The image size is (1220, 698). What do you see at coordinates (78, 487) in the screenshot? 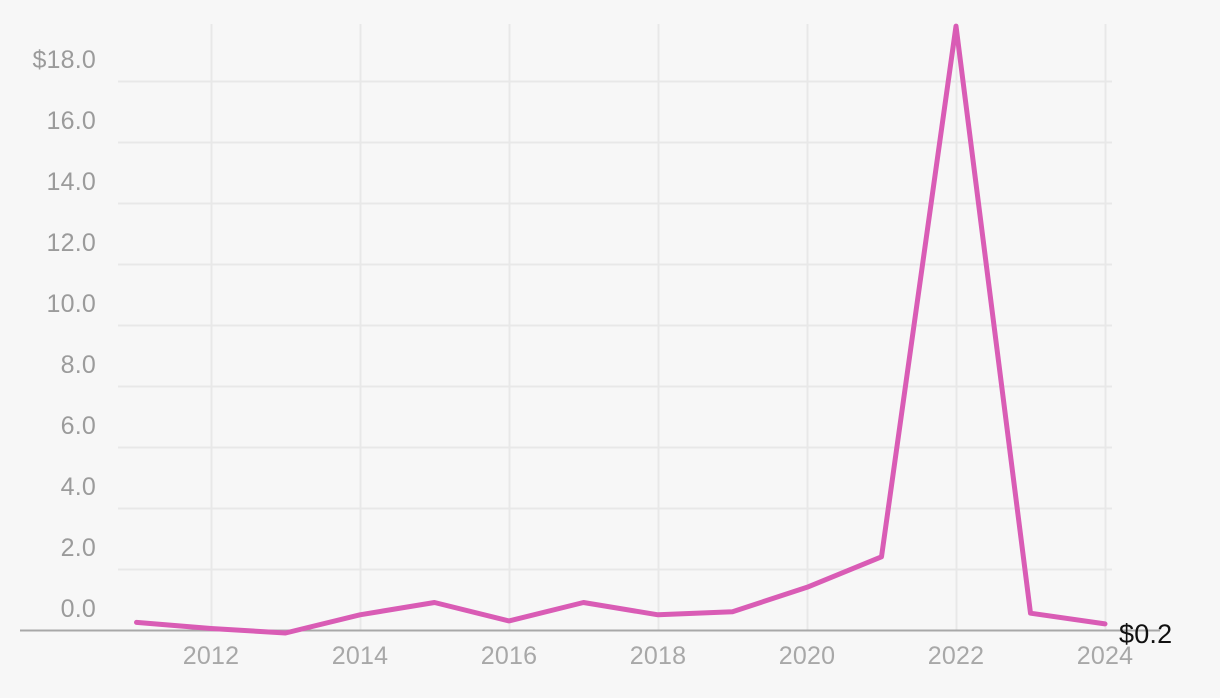
I see `y-tick-label-4: 4.0` at bounding box center [78, 487].